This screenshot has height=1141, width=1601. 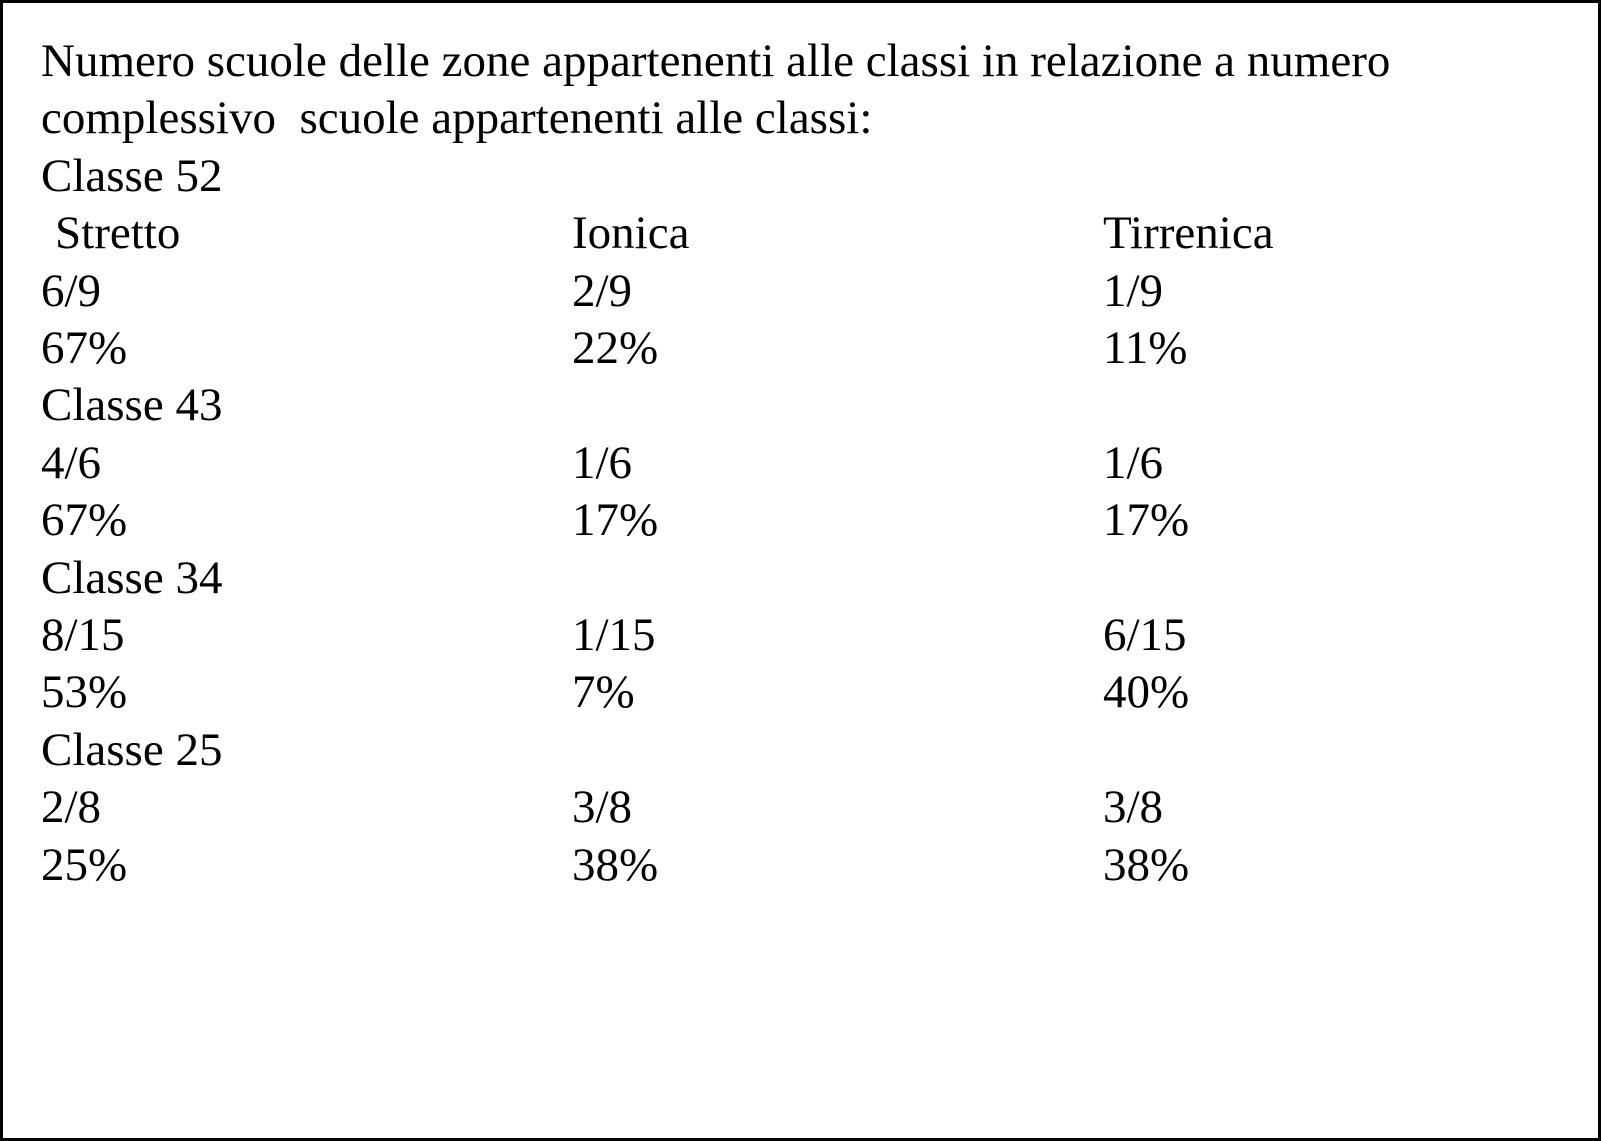 I want to click on fraction: 4/6, so click(x=71, y=462).